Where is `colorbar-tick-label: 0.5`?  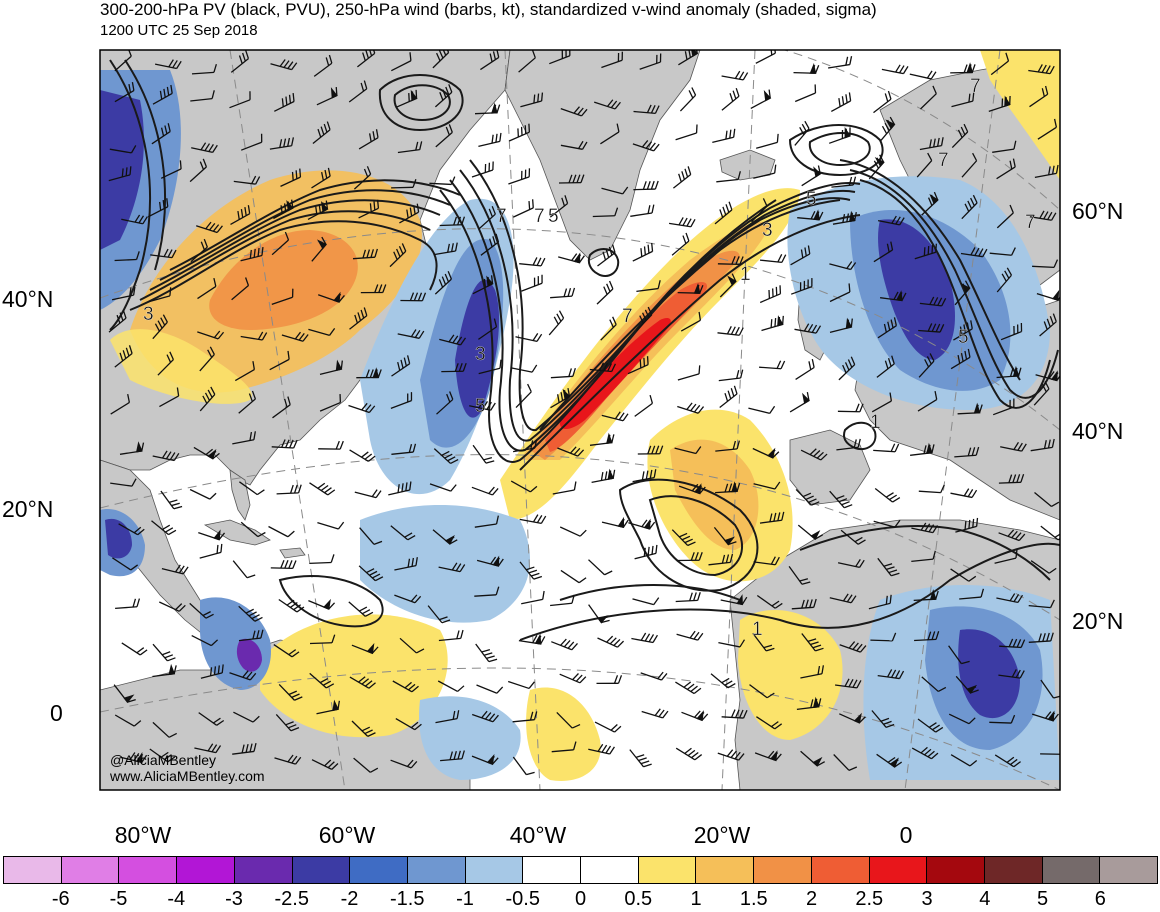 colorbar-tick-label: 0.5 is located at coordinates (638, 899).